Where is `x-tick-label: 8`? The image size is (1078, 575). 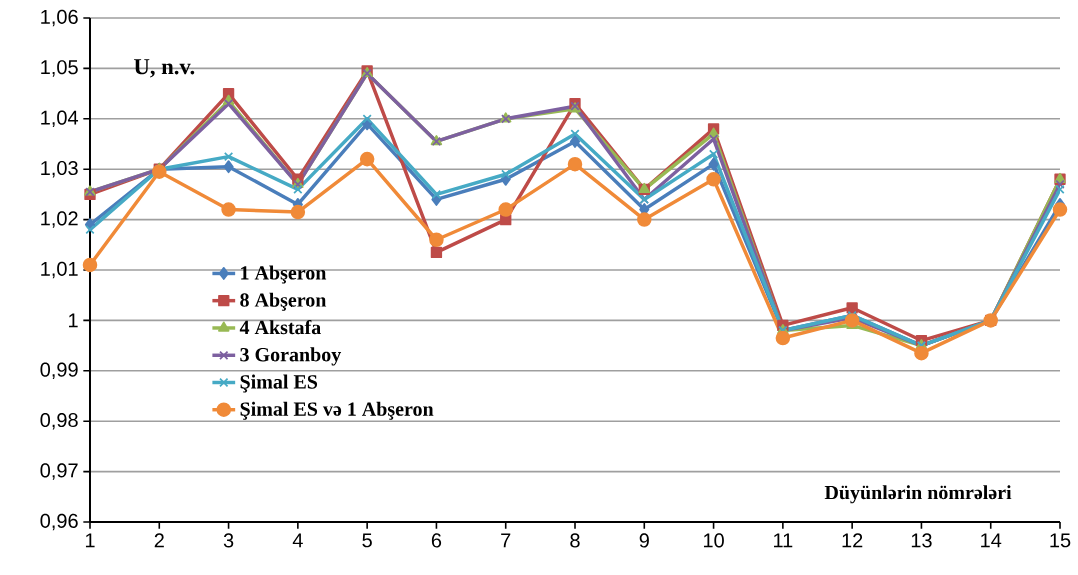
x-tick-label: 8 is located at coordinates (575, 540).